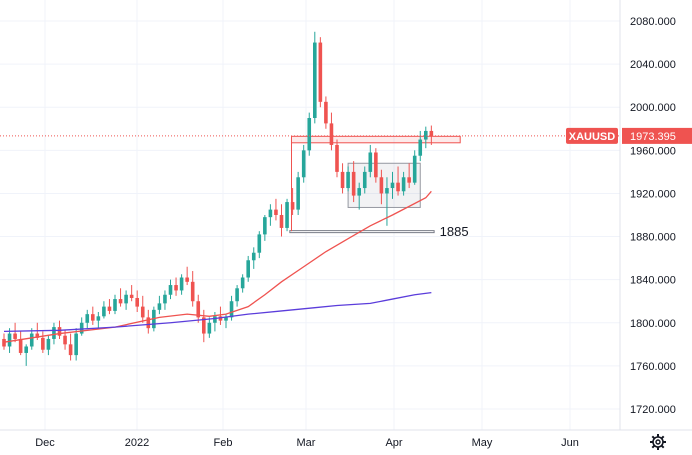  I want to click on y-tick-label: 2080.000, so click(653, 22).